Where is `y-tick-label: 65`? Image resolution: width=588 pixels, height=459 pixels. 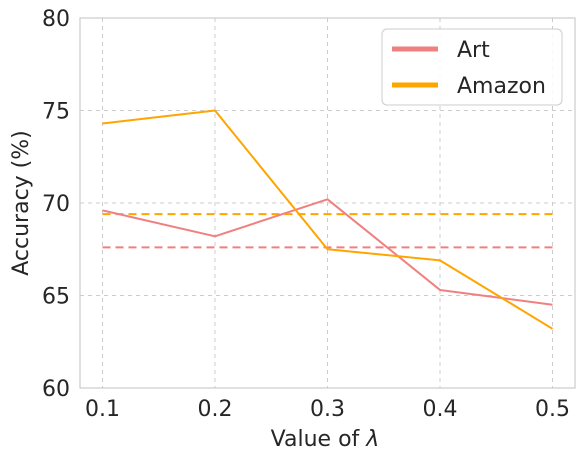
y-tick-label: 65 is located at coordinates (56, 297).